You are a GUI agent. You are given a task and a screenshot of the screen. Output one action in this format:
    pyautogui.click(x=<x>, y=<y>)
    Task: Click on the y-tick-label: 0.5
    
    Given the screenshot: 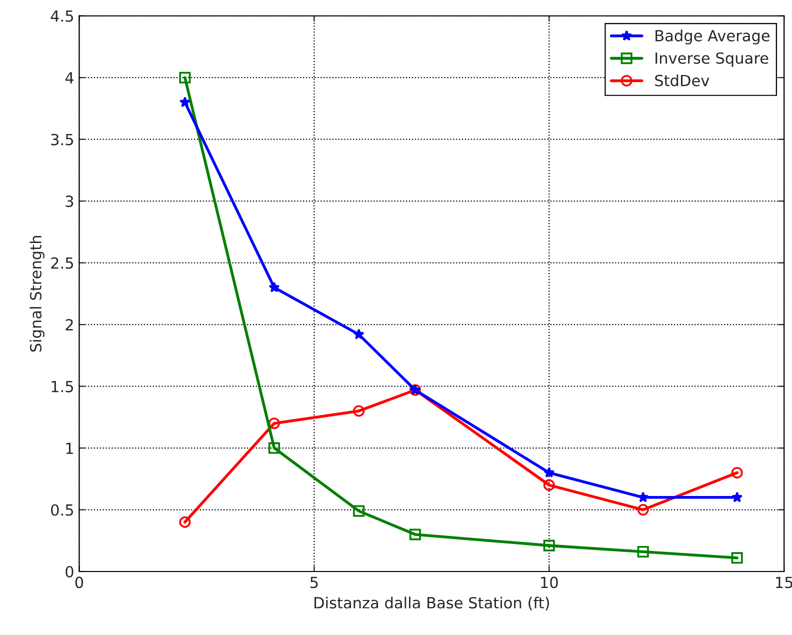 What is the action you would take?
    pyautogui.click(x=62, y=510)
    